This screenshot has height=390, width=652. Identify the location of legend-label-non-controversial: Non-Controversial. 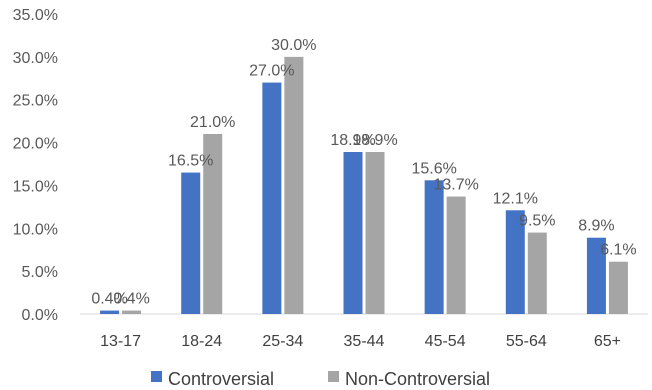
(417, 379).